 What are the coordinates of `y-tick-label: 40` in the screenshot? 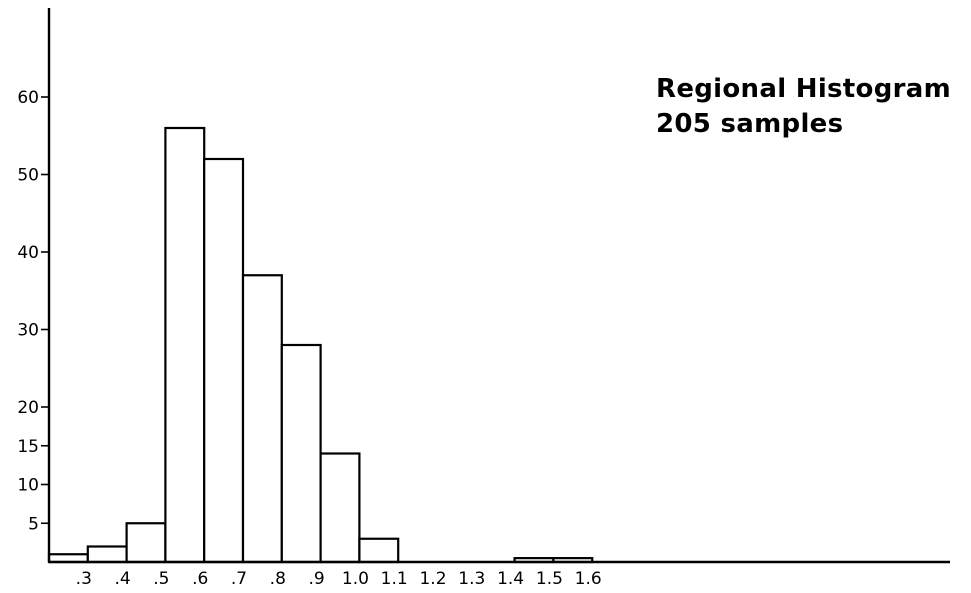 It's located at (28, 253).